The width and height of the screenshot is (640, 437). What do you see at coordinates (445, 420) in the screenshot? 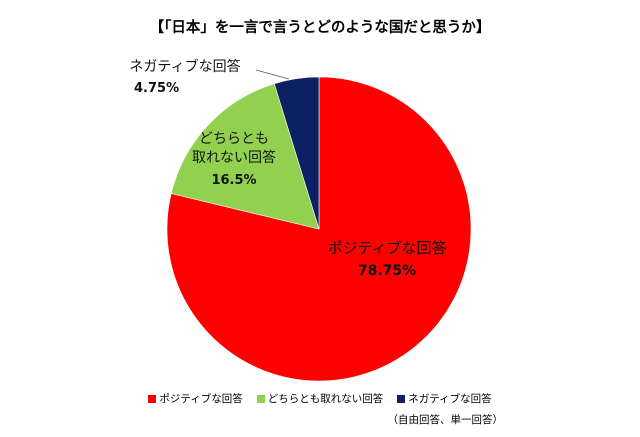
I see `survey-note: （自由回答、単一回答）` at bounding box center [445, 420].